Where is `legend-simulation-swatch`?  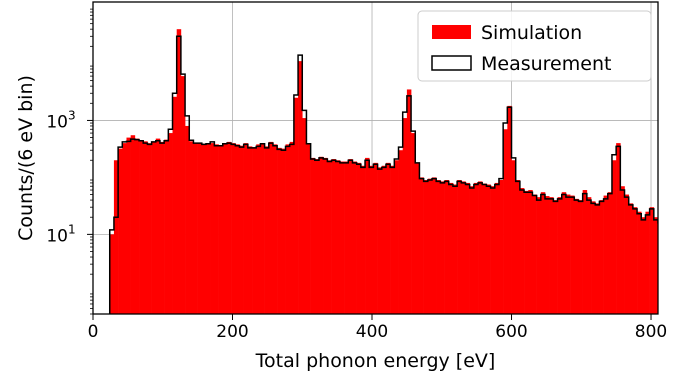 legend-simulation-swatch is located at coordinates (451, 32).